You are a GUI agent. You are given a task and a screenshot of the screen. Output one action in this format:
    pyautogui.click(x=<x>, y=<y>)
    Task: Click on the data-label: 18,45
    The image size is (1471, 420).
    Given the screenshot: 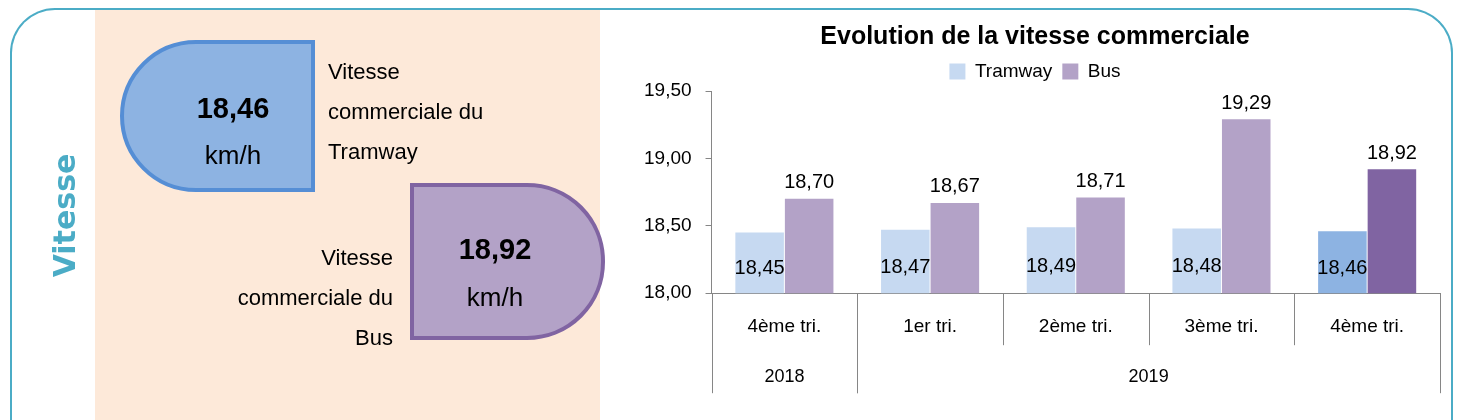 What is the action you would take?
    pyautogui.click(x=759, y=267)
    